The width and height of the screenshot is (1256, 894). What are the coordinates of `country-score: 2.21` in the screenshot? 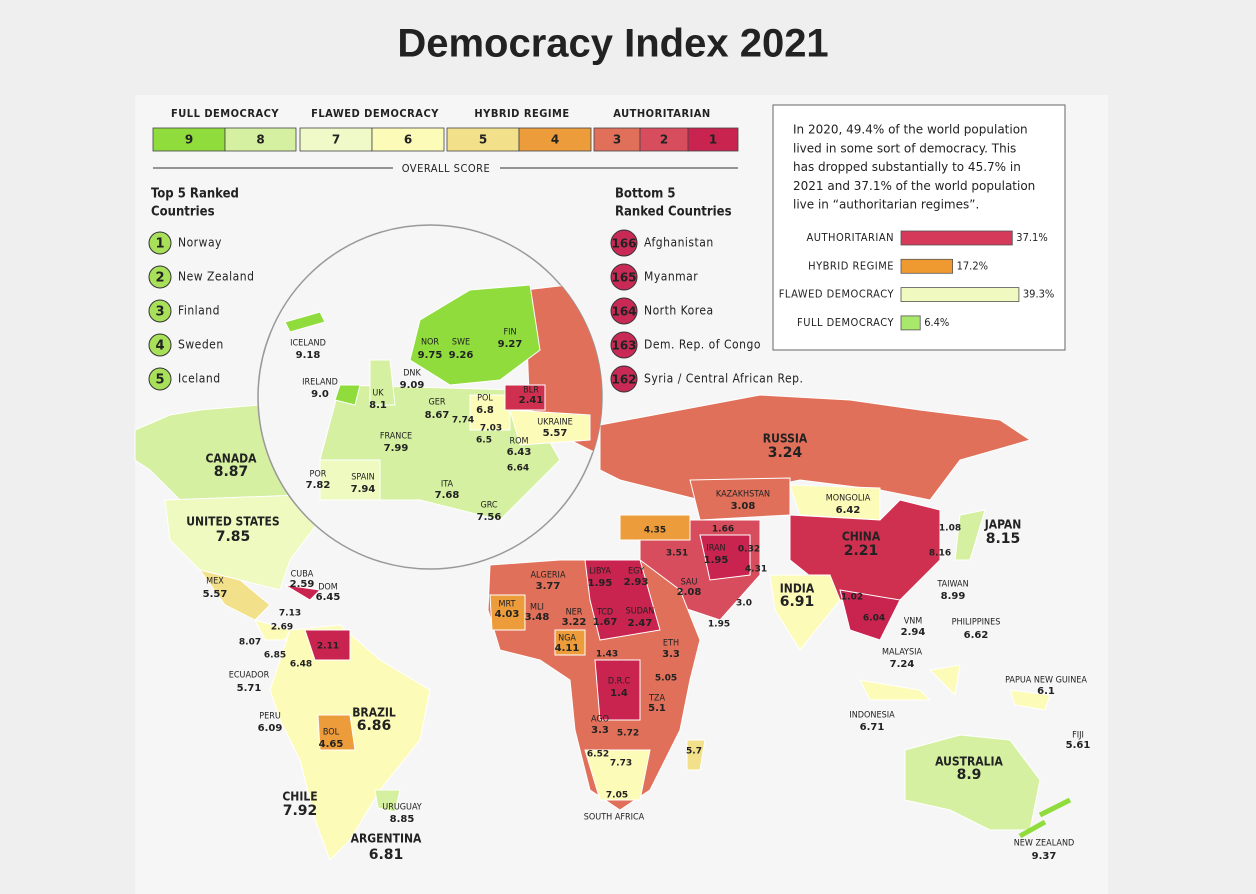 It's located at (861, 551).